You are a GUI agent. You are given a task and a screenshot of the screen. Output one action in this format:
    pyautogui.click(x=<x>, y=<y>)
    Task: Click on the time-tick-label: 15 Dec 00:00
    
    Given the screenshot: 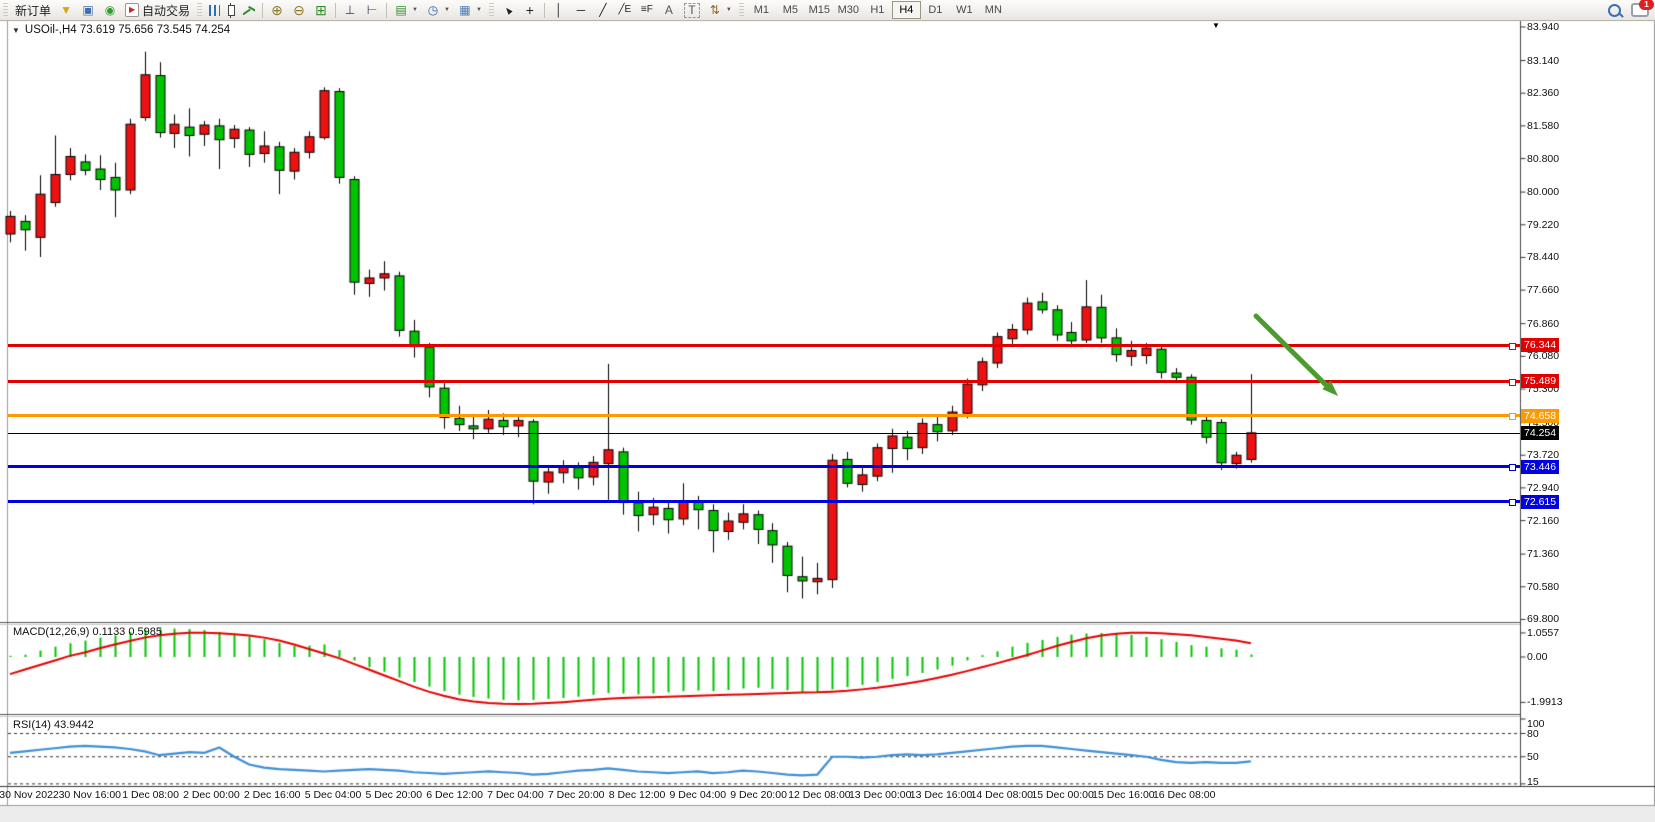 What is the action you would take?
    pyautogui.click(x=1062, y=795)
    